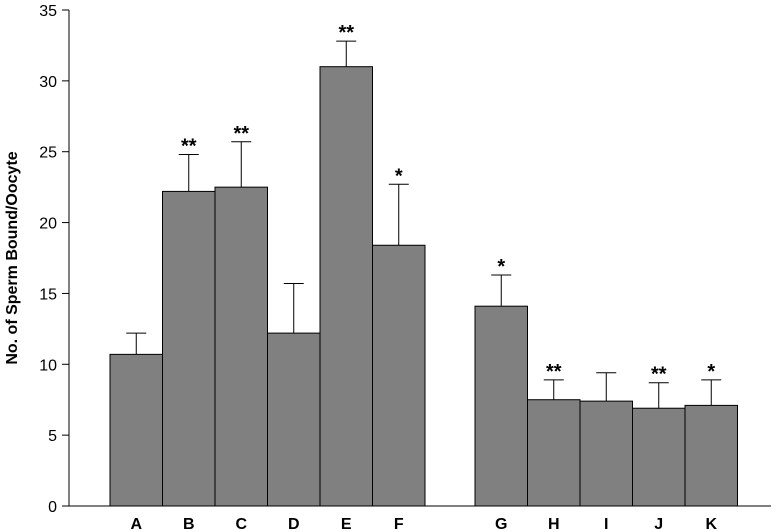  Describe the element at coordinates (48, 294) in the screenshot. I see `y-tick-label: 15` at that location.